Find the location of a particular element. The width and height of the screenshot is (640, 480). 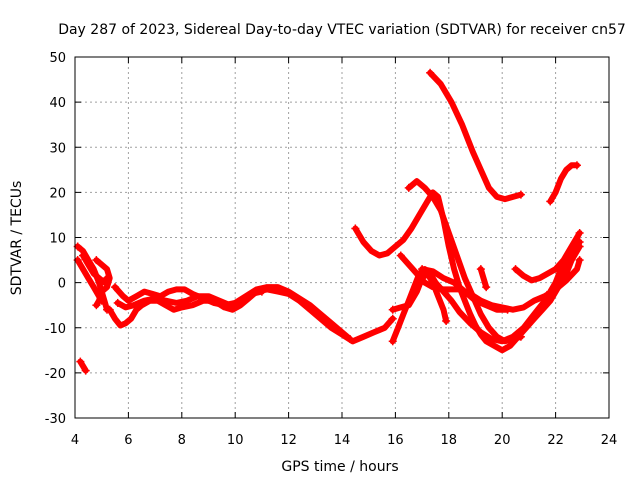

y-tick-label: 30 is located at coordinates (57, 148).